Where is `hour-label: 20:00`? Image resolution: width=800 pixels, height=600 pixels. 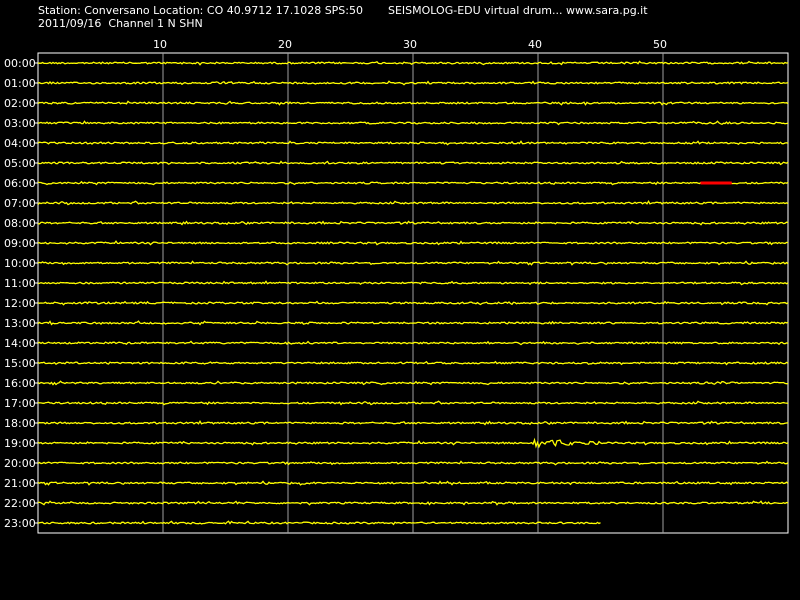 hour-label: 20:00 is located at coordinates (20, 463).